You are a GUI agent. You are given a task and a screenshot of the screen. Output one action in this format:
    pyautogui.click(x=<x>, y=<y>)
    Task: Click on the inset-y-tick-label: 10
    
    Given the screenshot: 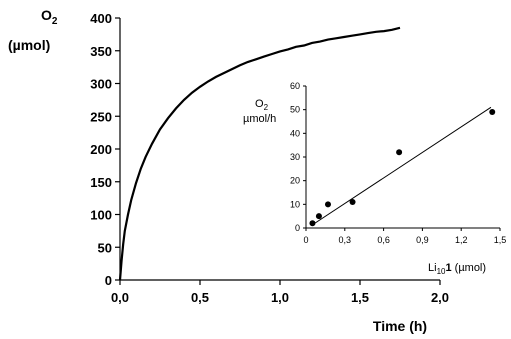 What is the action you would take?
    pyautogui.click(x=295, y=204)
    